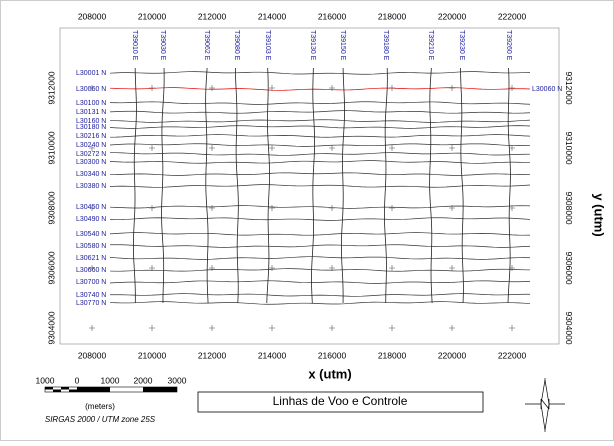 The image size is (614, 446). Describe the element at coordinates (91, 127) in the screenshot. I see `flight-line-label: L30180 N` at that location.